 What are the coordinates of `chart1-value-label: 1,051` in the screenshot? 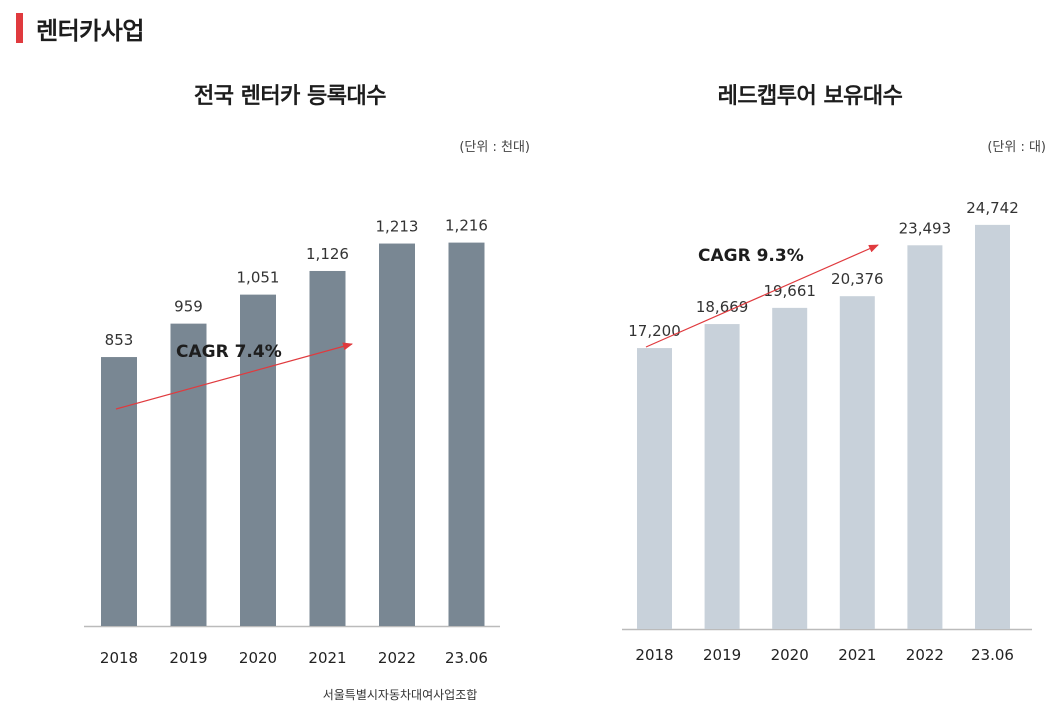 It's located at (258, 278).